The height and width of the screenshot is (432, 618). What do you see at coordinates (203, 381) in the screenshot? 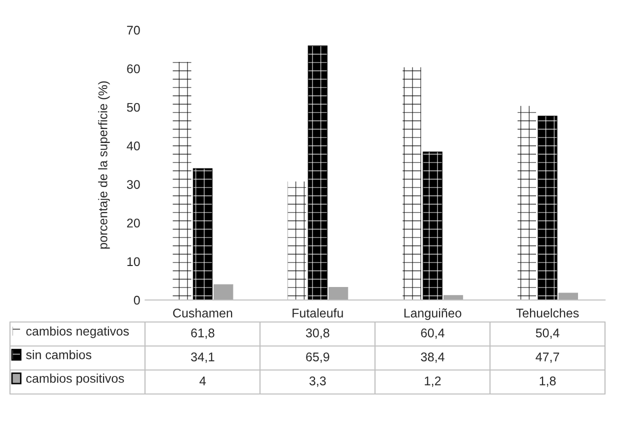
I see `data-label: 4` at bounding box center [203, 381].